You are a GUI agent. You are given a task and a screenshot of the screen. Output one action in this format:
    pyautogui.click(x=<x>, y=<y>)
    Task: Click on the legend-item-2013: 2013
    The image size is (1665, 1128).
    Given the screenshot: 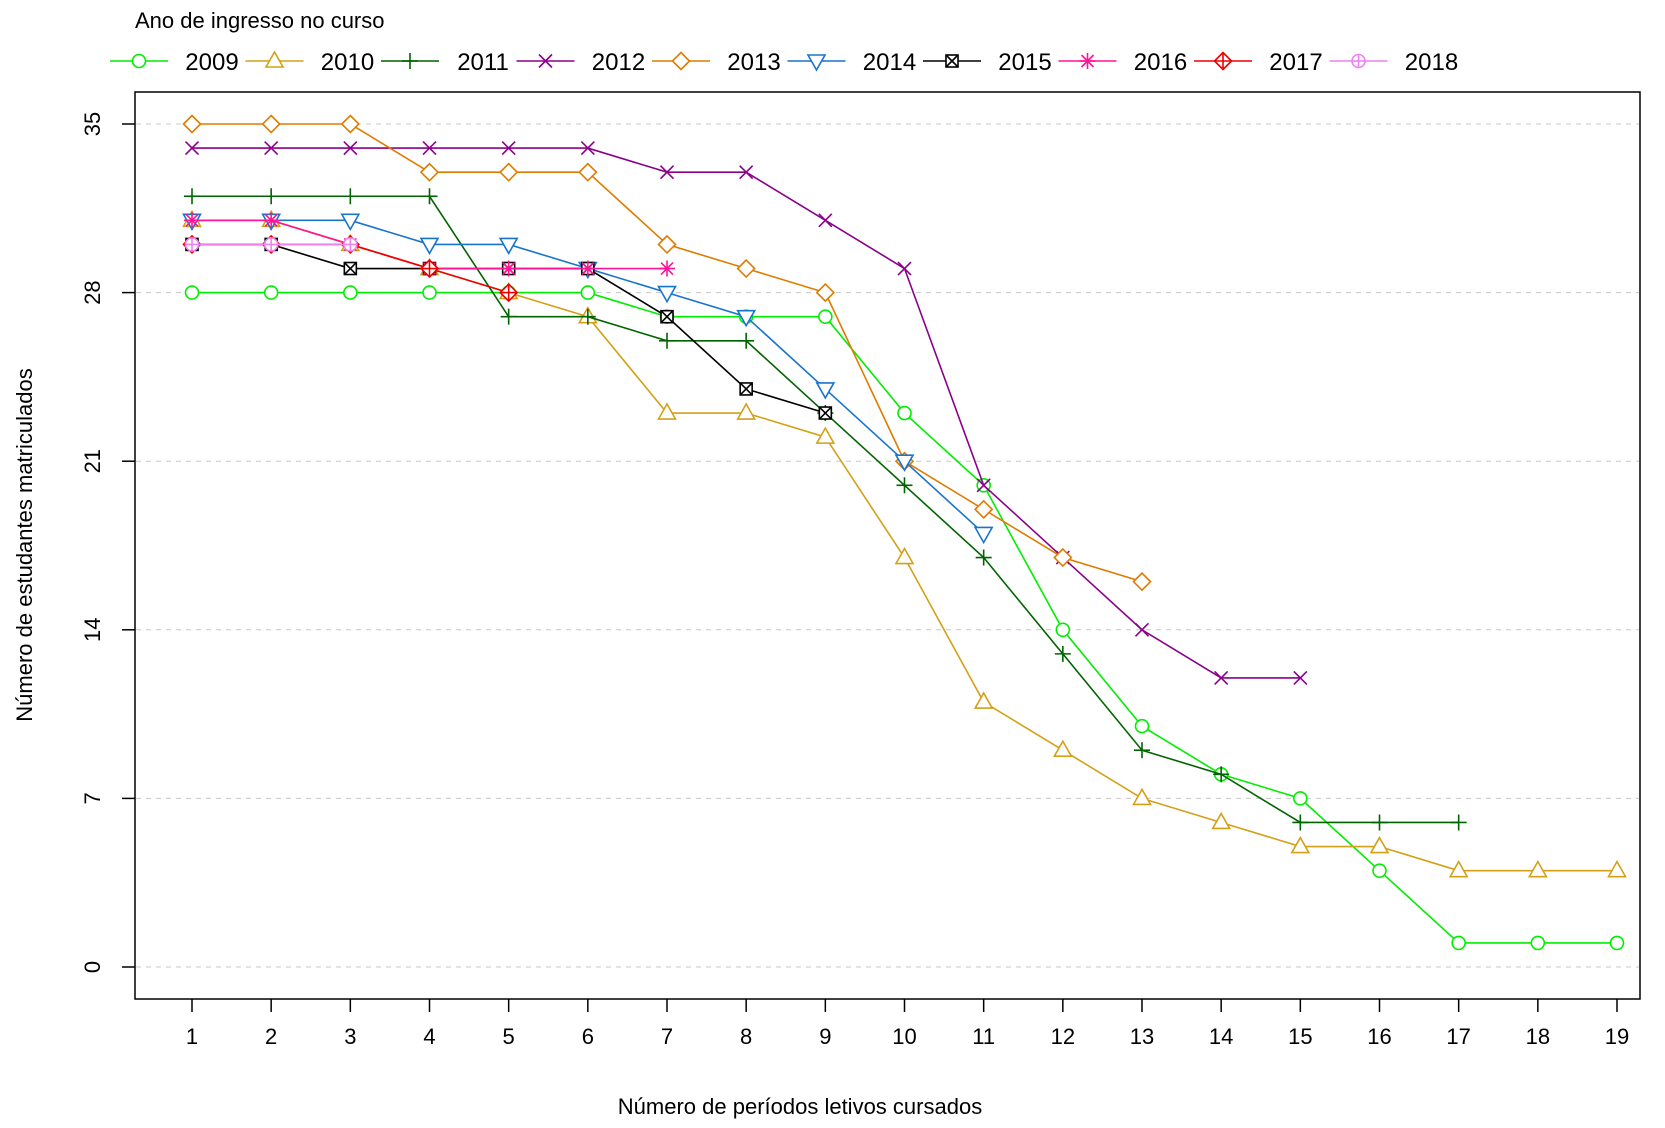 What is the action you would take?
    pyautogui.click(x=716, y=62)
    